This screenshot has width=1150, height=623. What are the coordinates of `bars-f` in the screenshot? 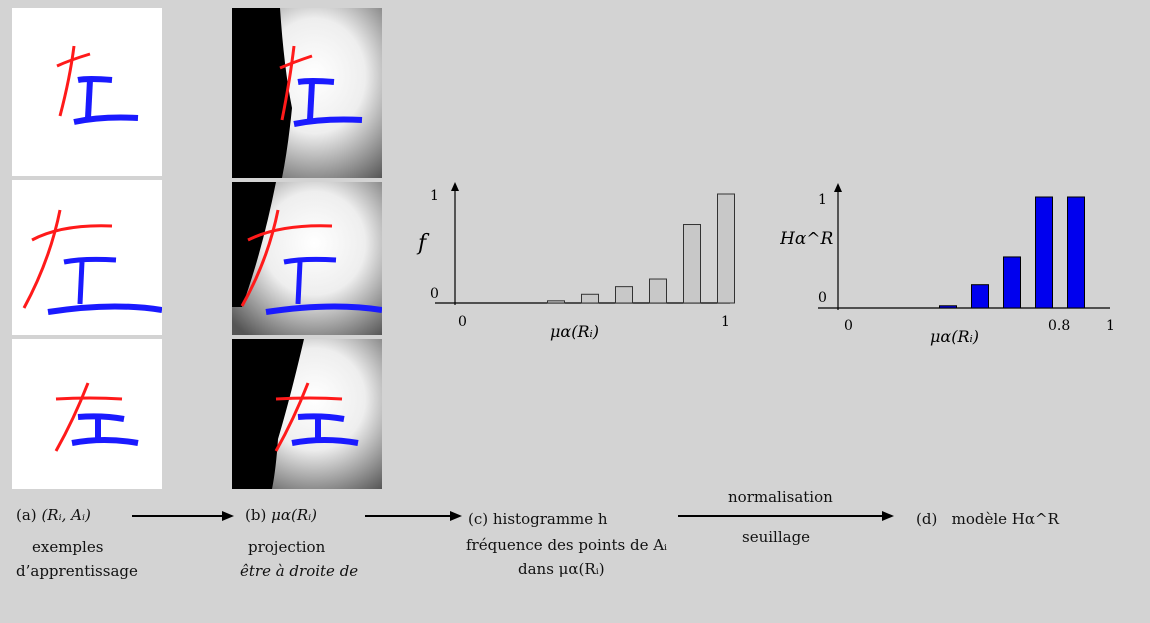 It's located at (641, 248).